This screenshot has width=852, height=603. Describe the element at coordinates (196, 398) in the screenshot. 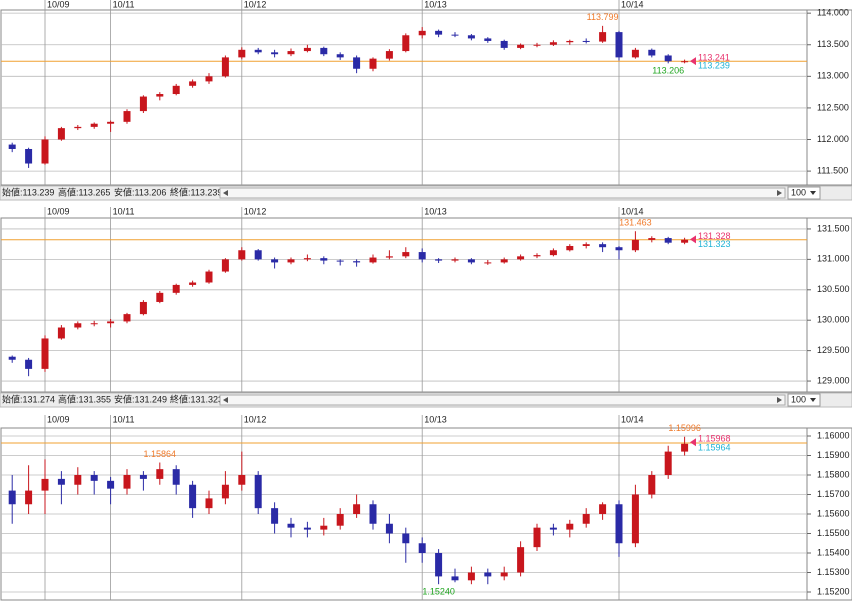

I see `status-value: 終値:131.323` at that location.